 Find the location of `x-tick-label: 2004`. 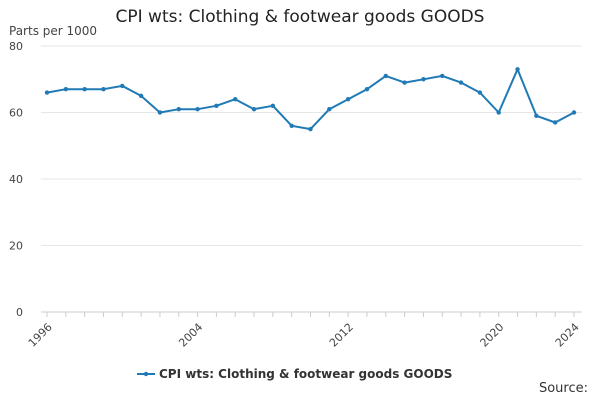

x-tick-label: 2004 is located at coordinates (190, 335).